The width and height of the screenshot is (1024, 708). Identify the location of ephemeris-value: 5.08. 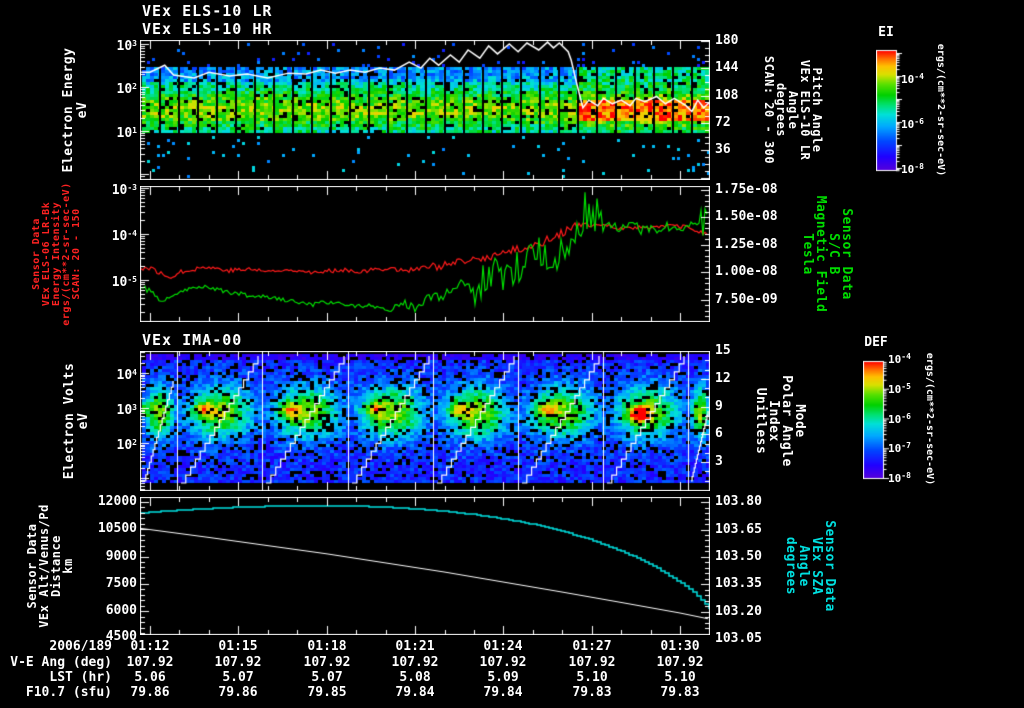
(415, 677).